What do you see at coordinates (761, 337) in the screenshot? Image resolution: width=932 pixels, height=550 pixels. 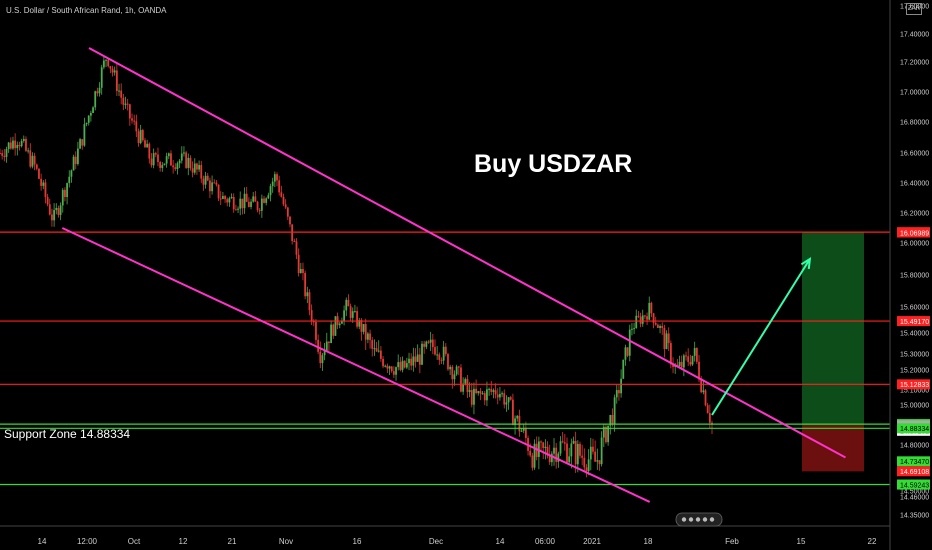 I see `arrow-shaft` at bounding box center [761, 337].